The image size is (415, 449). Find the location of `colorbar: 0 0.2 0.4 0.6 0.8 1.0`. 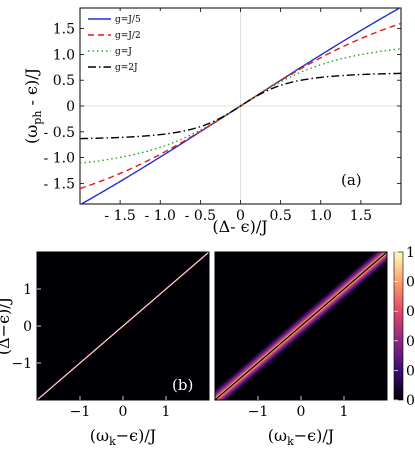

colorbar: 0 0.2 0.4 0.6 0.8 1.0 is located at coordinates (404, 327).